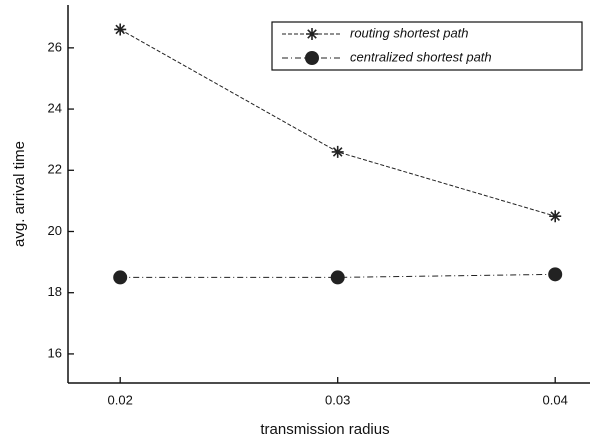 The width and height of the screenshot is (603, 443). What do you see at coordinates (55, 46) in the screenshot?
I see `y-tick-label: 26` at bounding box center [55, 46].